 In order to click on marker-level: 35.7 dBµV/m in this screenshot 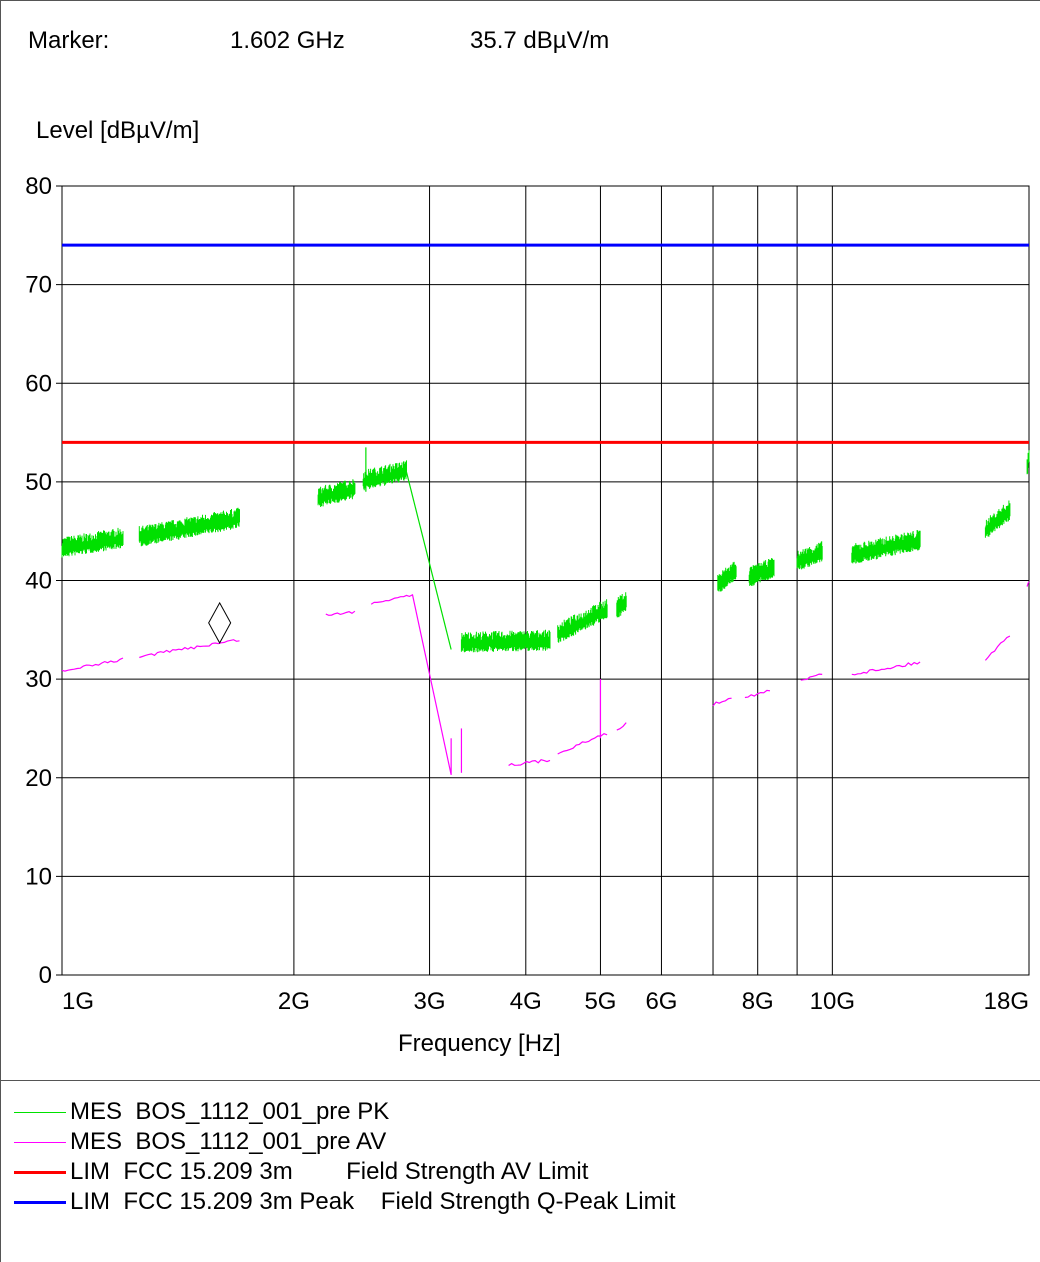, I will do `click(540, 40)`.